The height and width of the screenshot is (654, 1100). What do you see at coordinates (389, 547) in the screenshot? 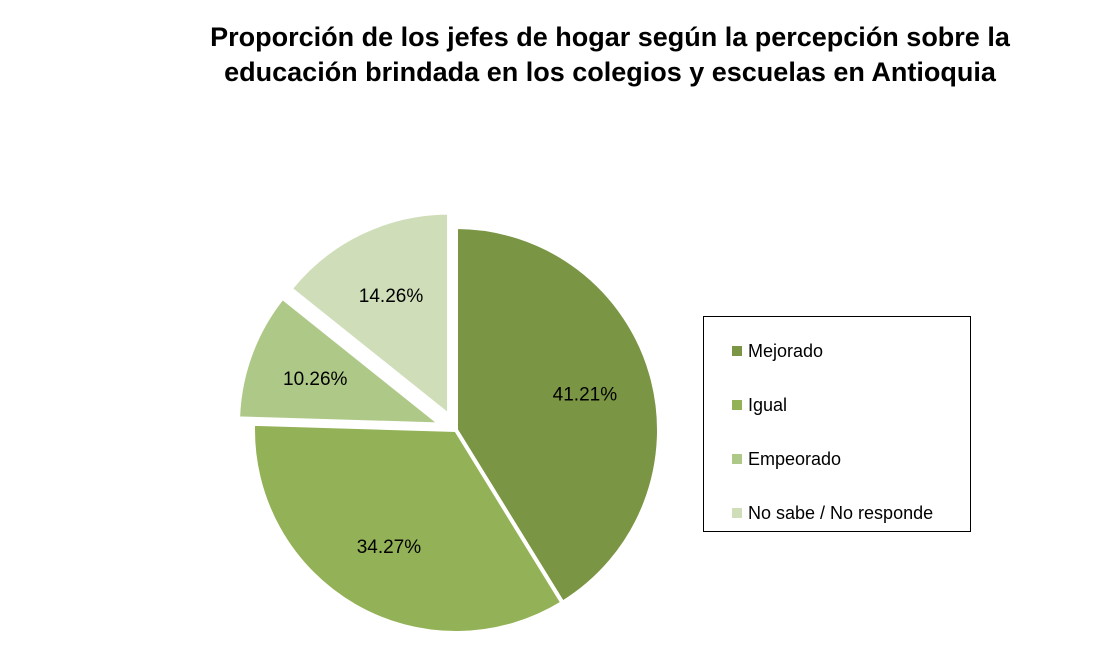
I see `slice-igual-label: 34.27%` at bounding box center [389, 547].